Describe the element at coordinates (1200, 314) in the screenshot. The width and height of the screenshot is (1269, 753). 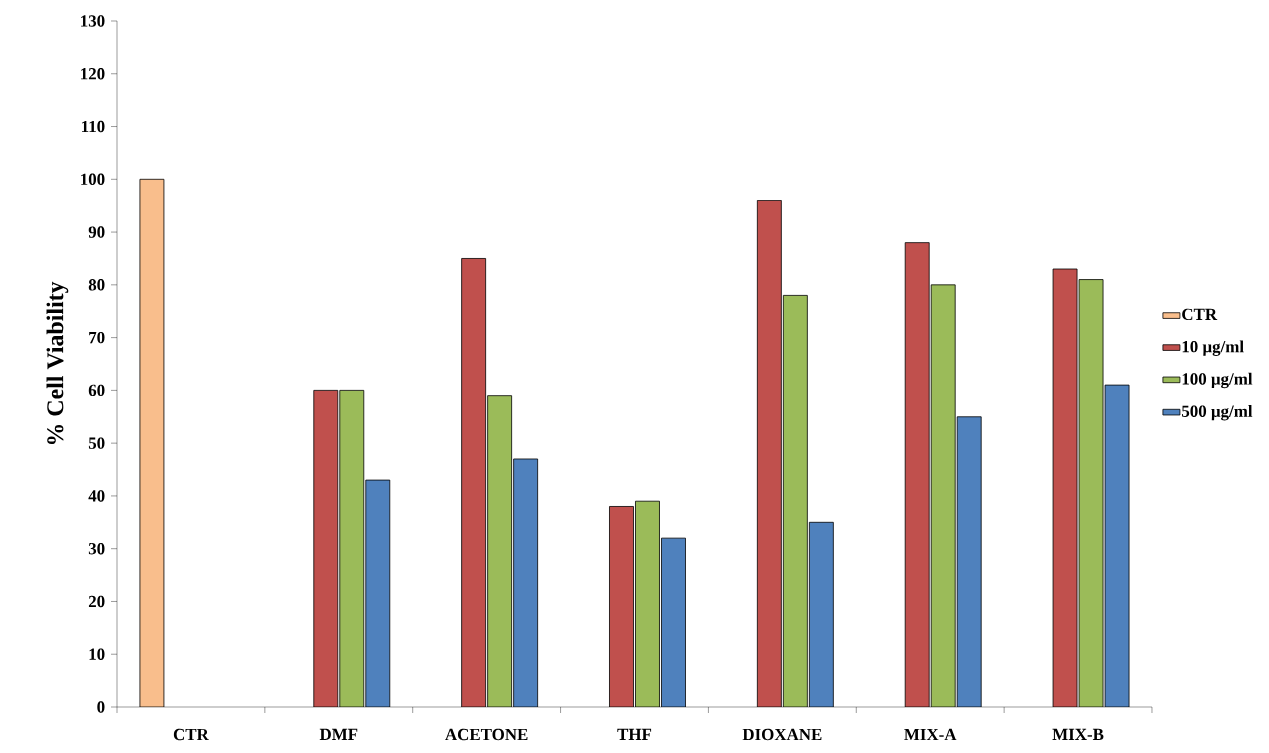
I see `legend-label: CTR` at that location.